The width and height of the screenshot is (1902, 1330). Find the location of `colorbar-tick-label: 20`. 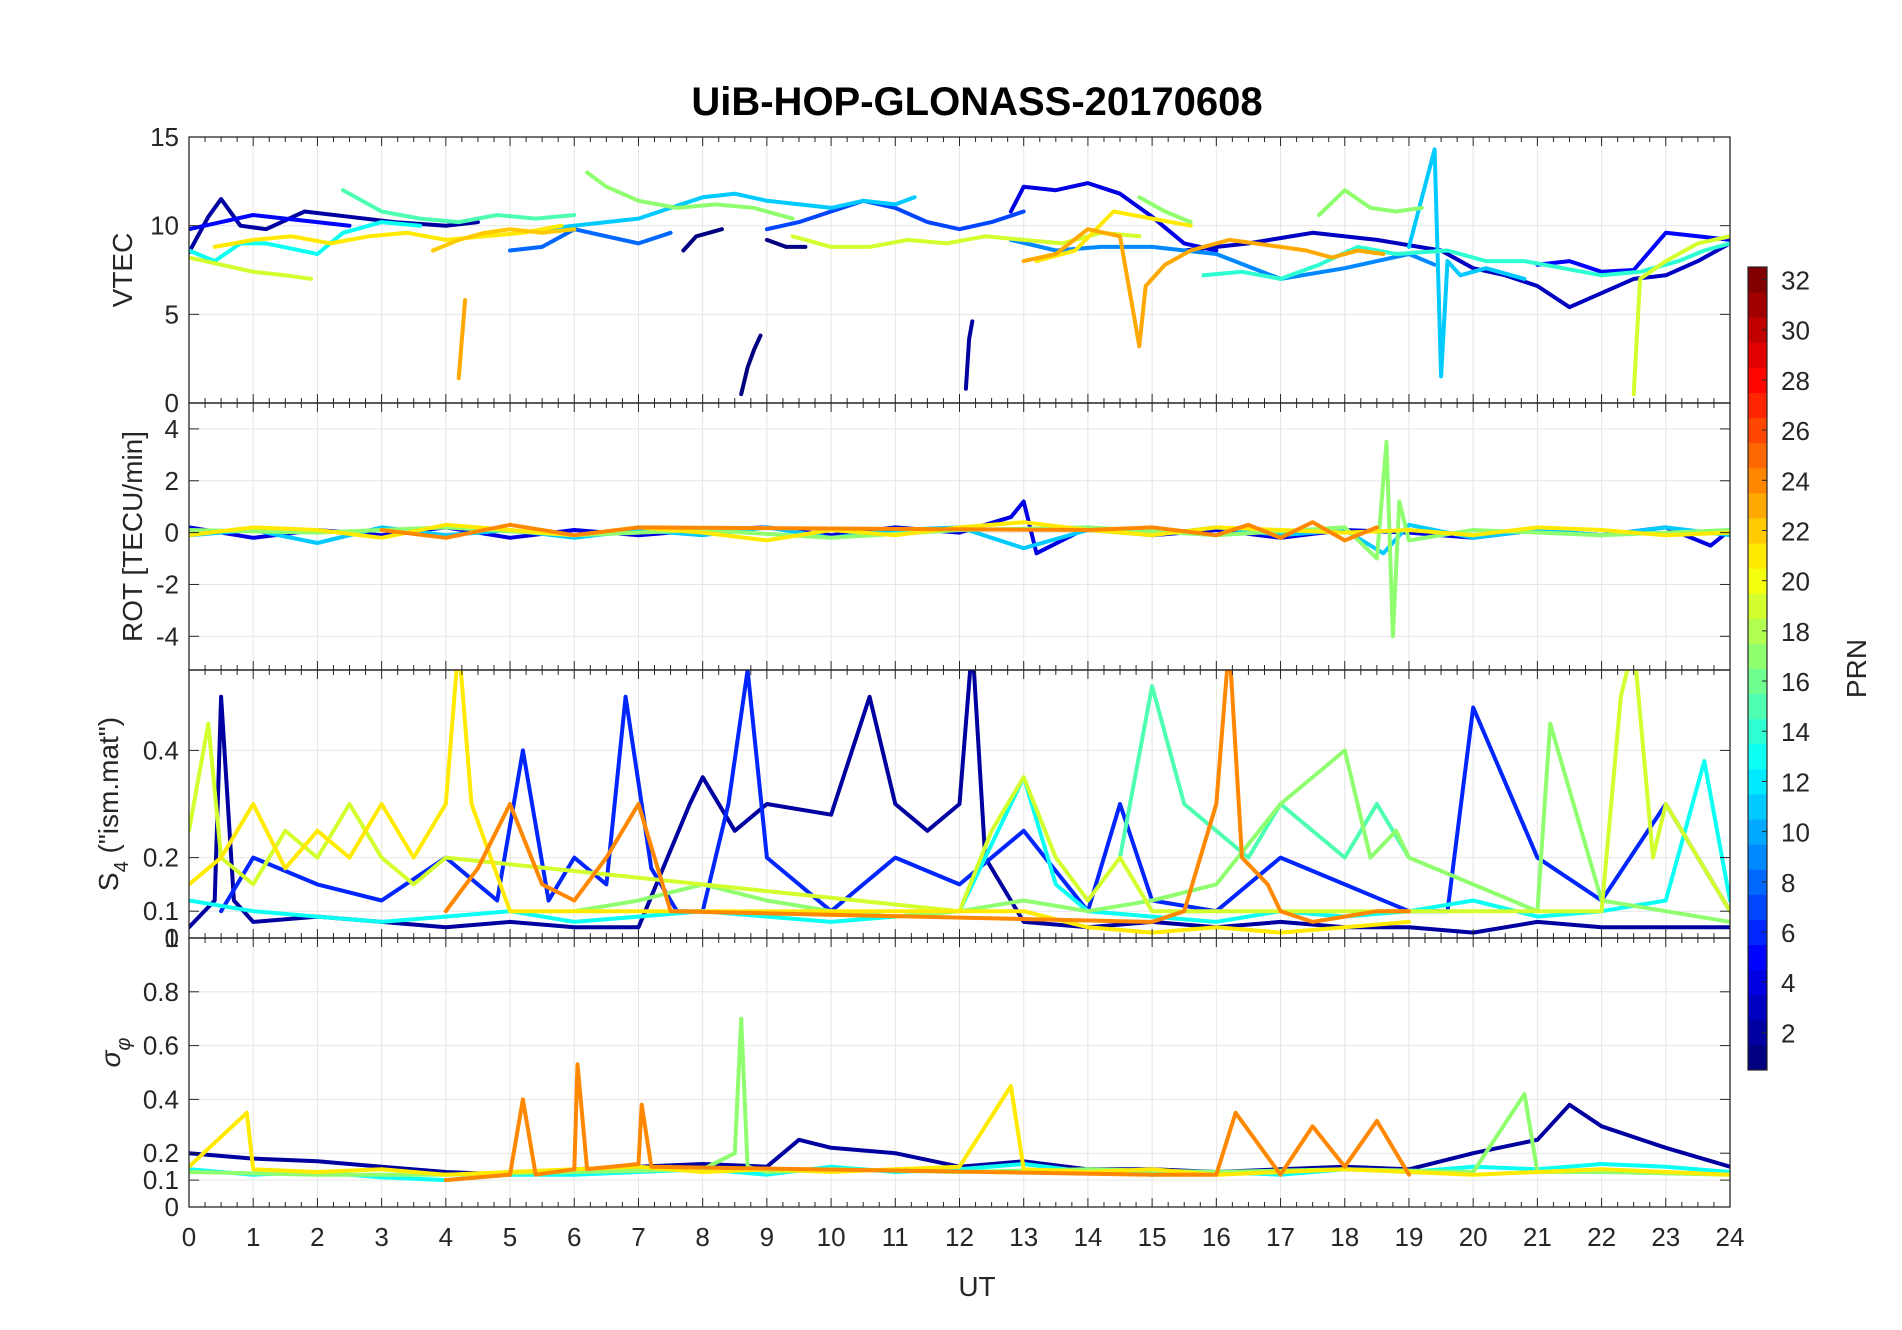

colorbar-tick-label: 20 is located at coordinates (1795, 582).